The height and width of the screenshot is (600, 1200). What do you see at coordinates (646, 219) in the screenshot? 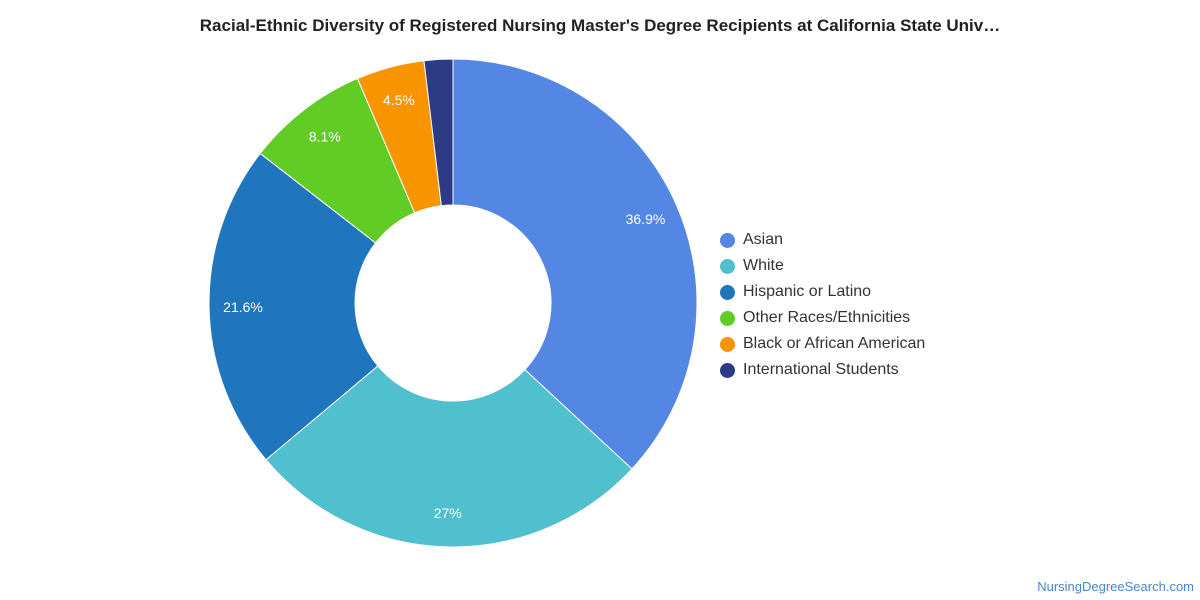
I see `slice-label-asian: 36.9%` at bounding box center [646, 219].